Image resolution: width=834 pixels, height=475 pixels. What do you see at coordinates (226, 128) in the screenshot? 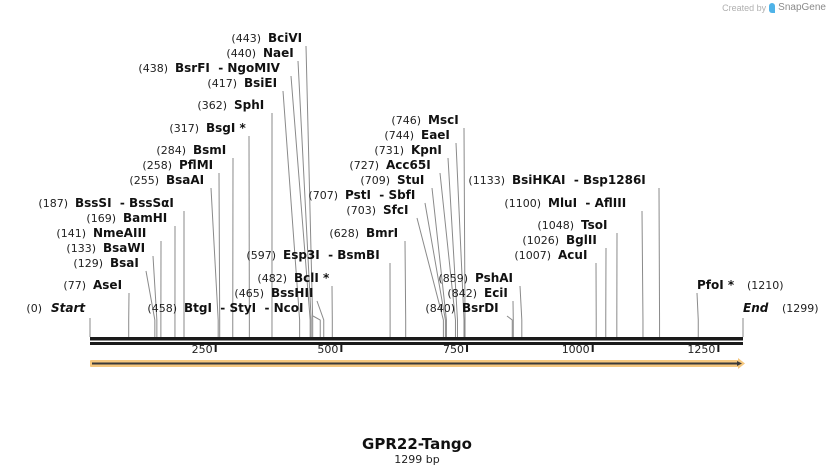
I see `enzyme-name: BsgI *` at bounding box center [226, 128].